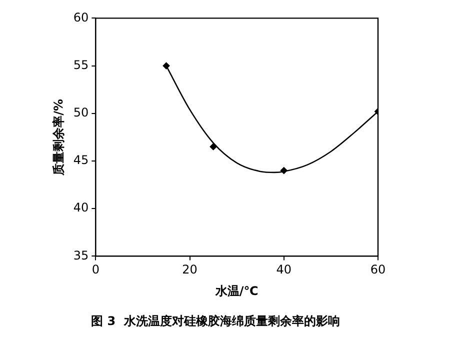 This screenshot has height=341, width=451. Describe the element at coordinates (190, 269) in the screenshot. I see `x-tick-label: 20` at that location.